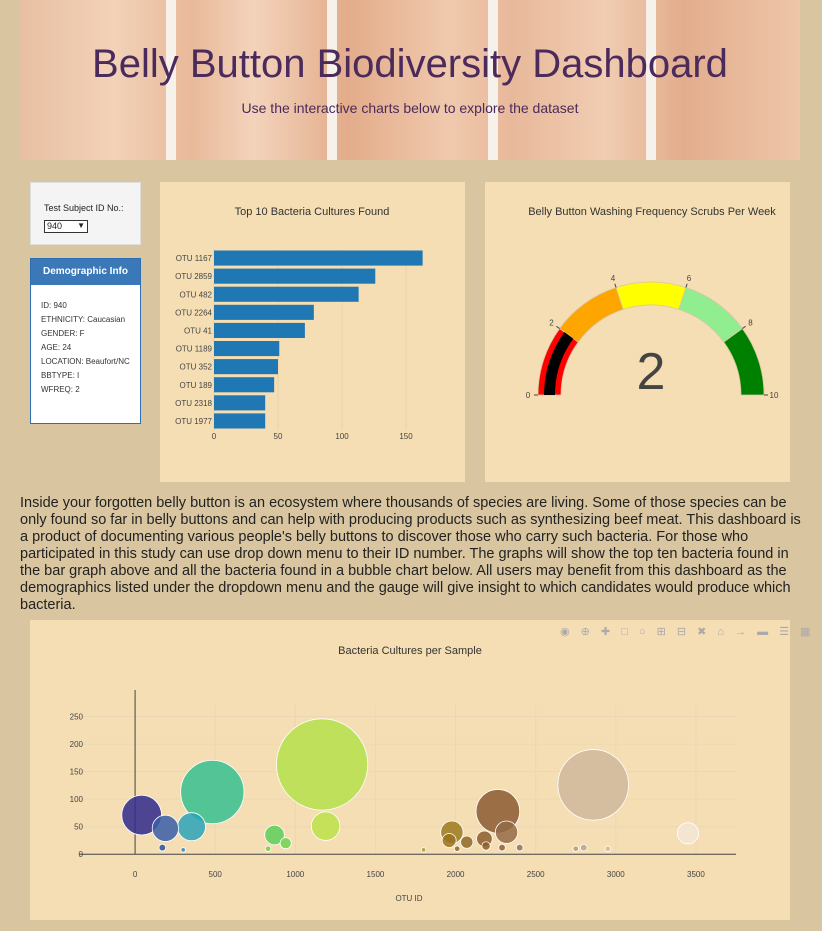 Image resolution: width=822 pixels, height=931 pixels. What do you see at coordinates (456, 874) in the screenshot?
I see `bubble-x-tick-label: 2000` at bounding box center [456, 874].